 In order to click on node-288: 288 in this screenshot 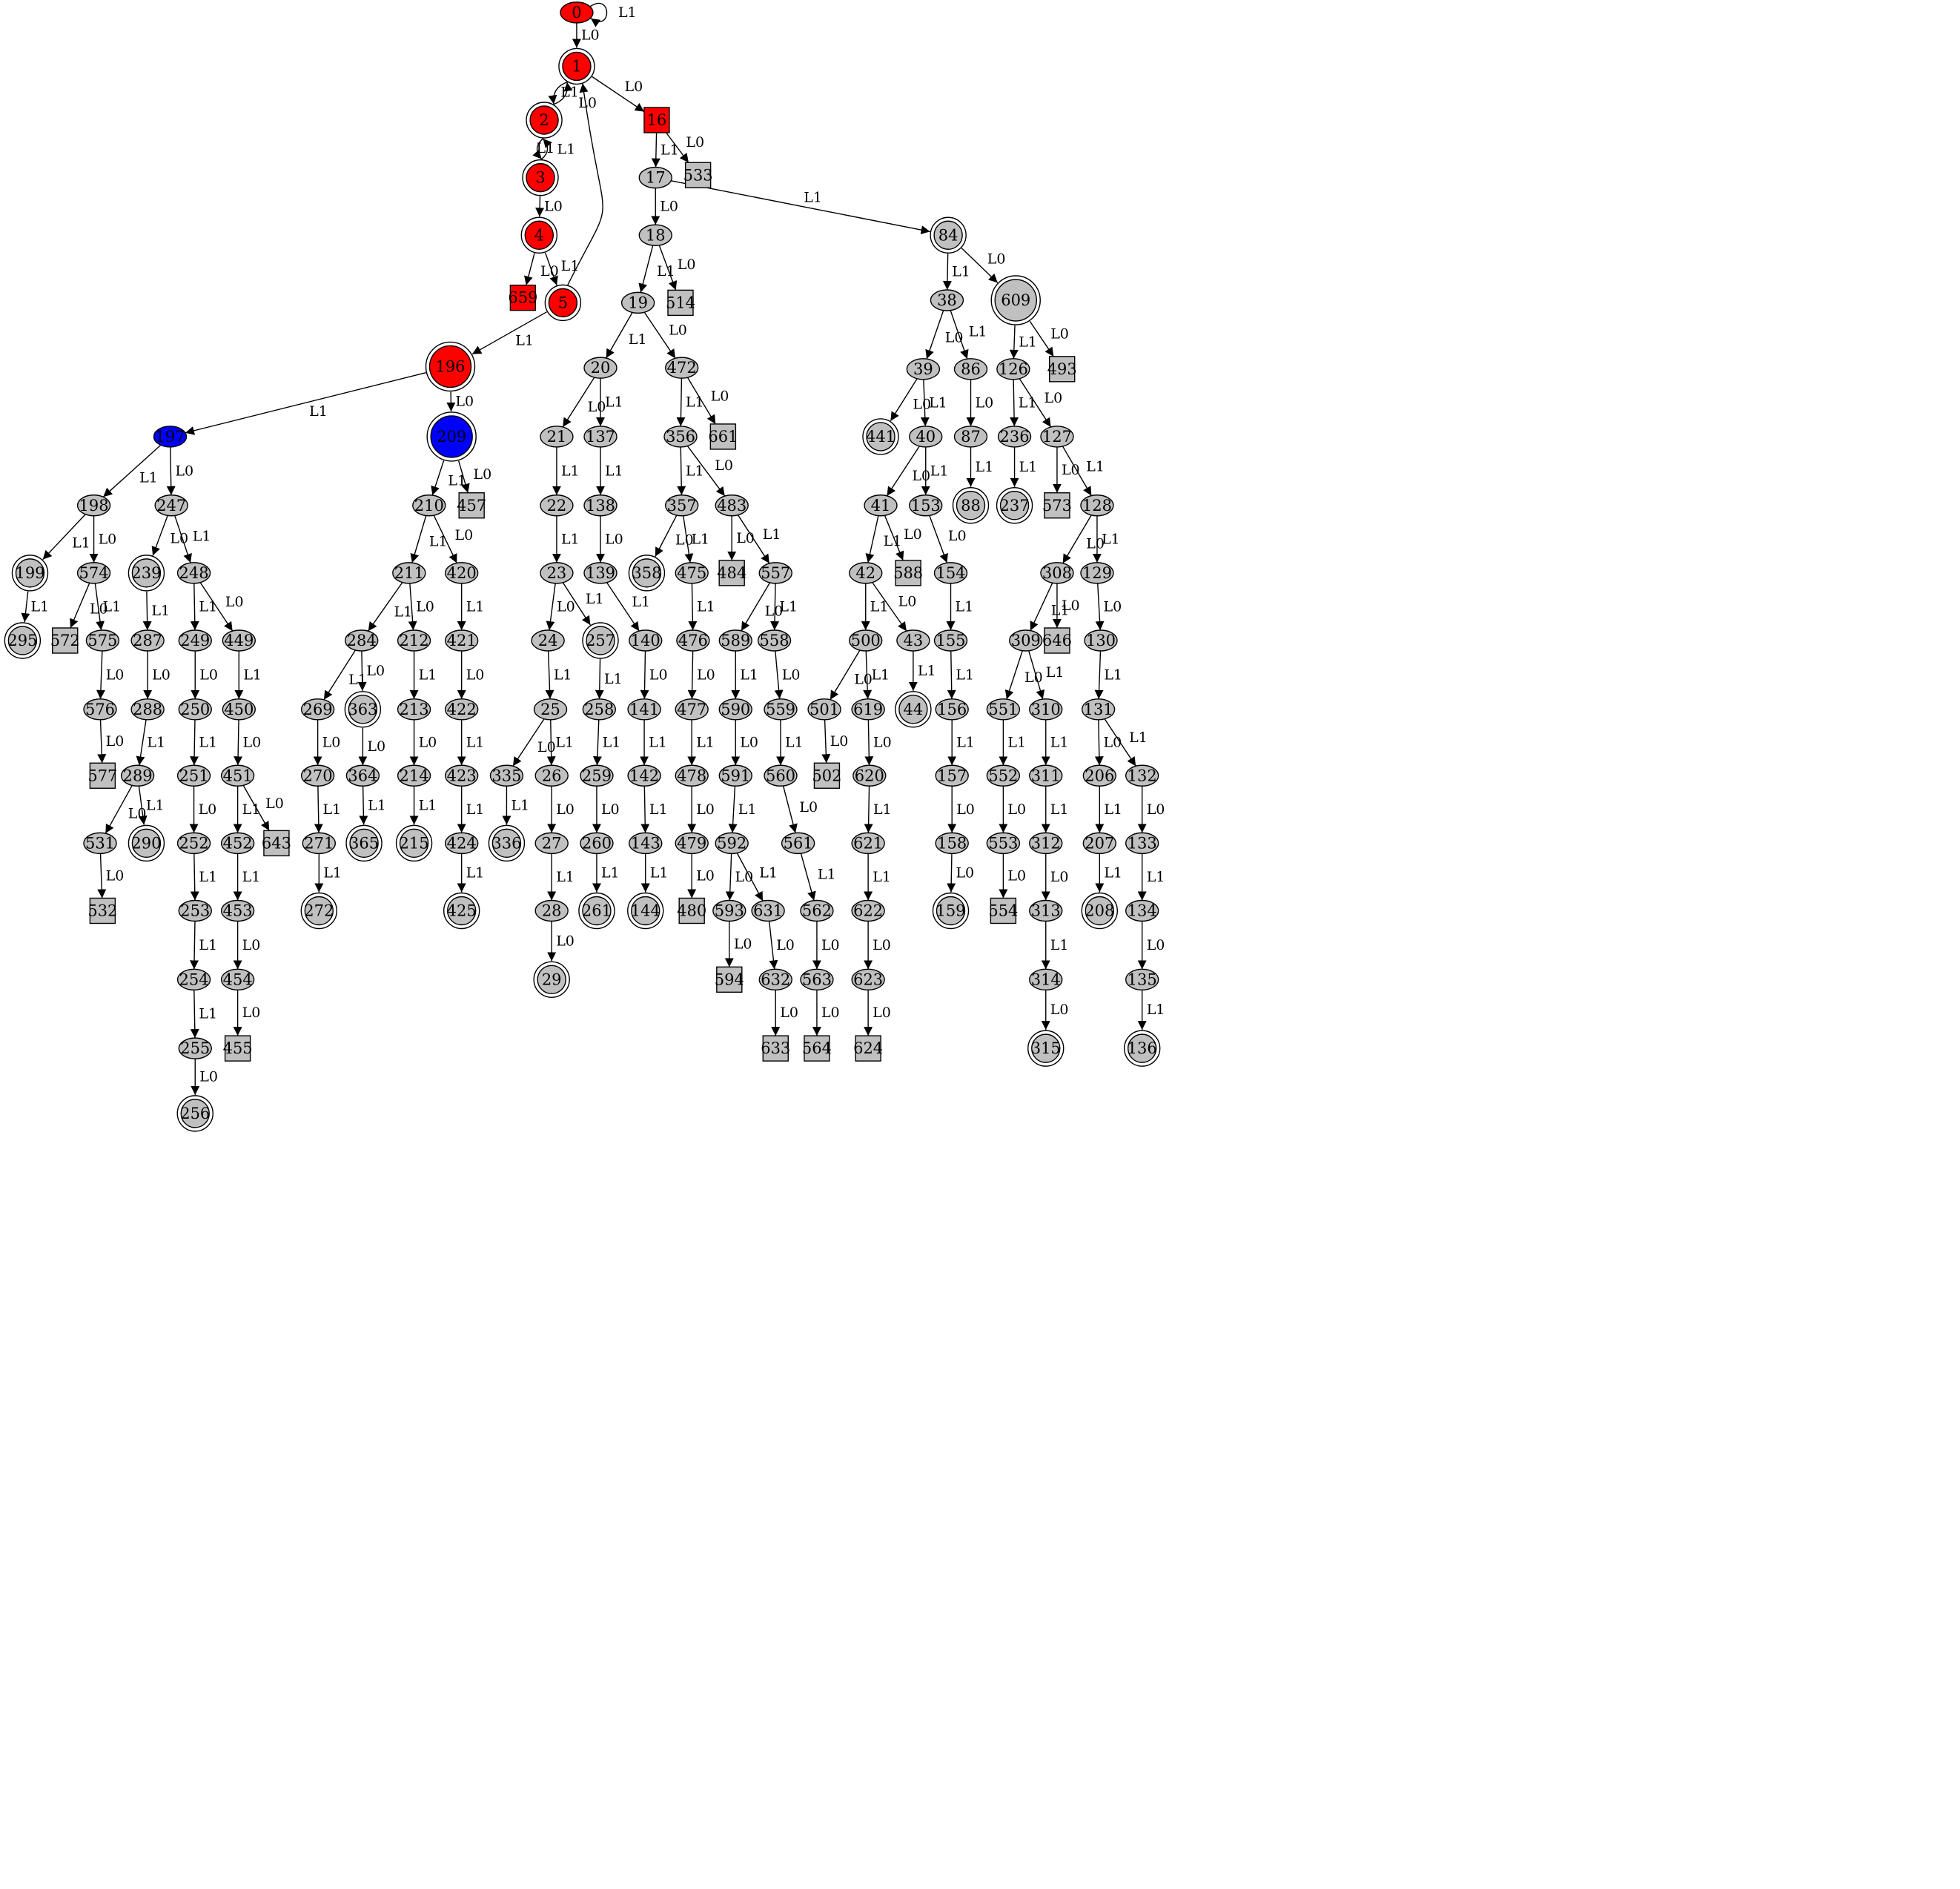, I will do `click(147, 709)`.